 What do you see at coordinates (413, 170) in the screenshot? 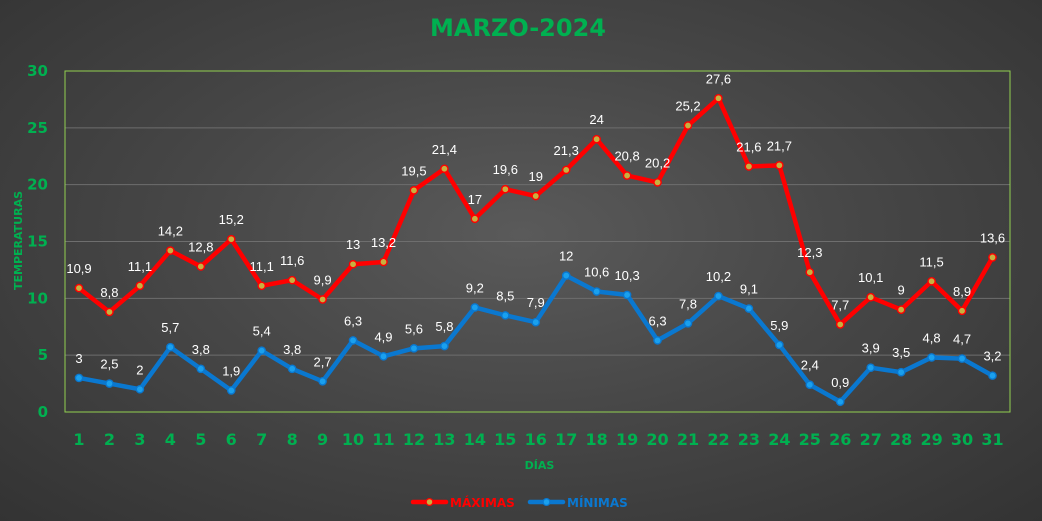
I see `data-label: 19,5` at bounding box center [413, 170].